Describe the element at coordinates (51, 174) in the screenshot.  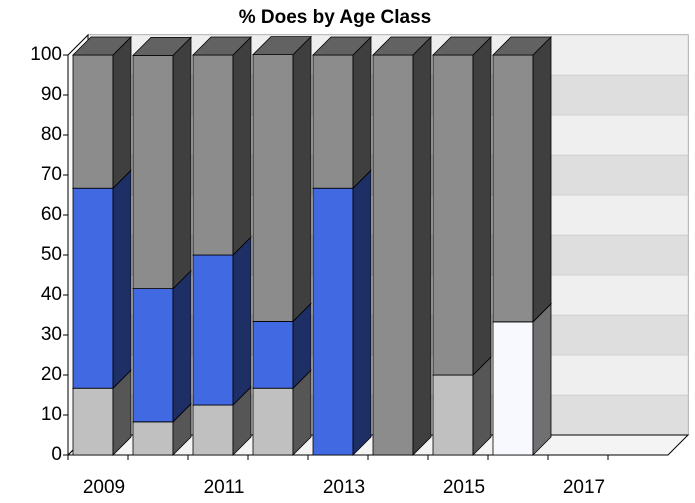
I see `y-tick-label: 70` at that location.